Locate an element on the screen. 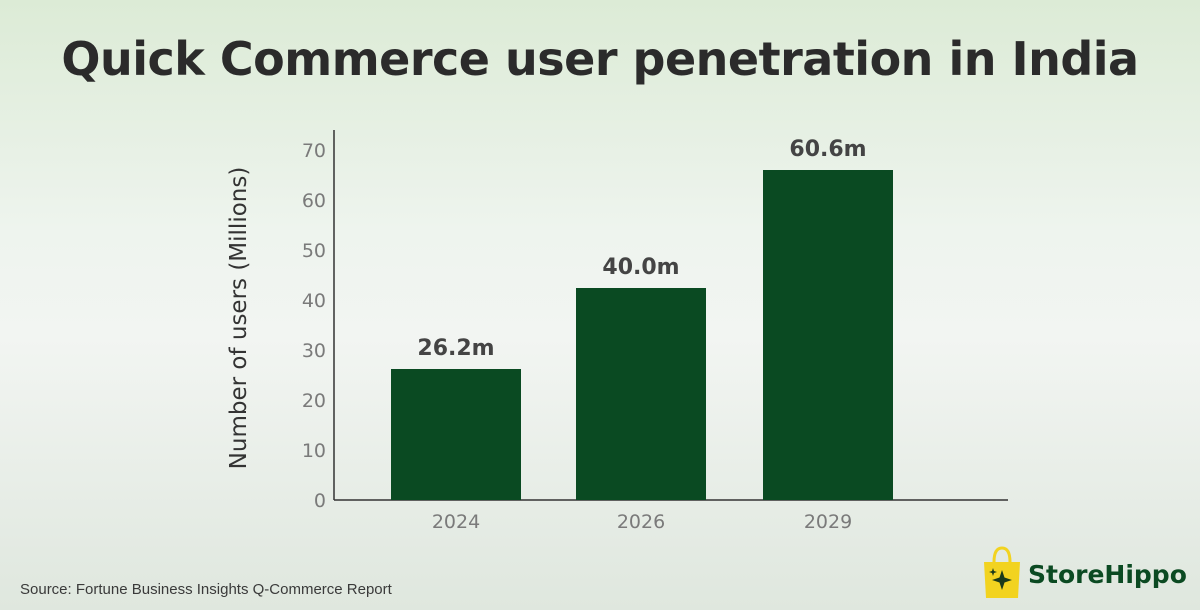 The height and width of the screenshot is (610, 1200). brand-name: StoreHippo is located at coordinates (1107, 574).